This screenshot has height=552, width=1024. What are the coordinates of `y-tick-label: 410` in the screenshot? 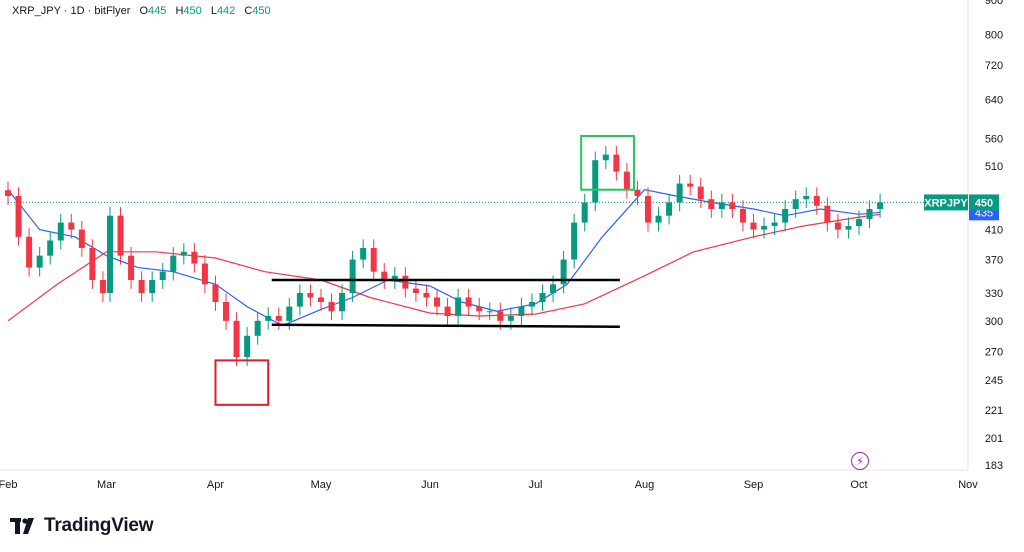 It's located at (994, 231).